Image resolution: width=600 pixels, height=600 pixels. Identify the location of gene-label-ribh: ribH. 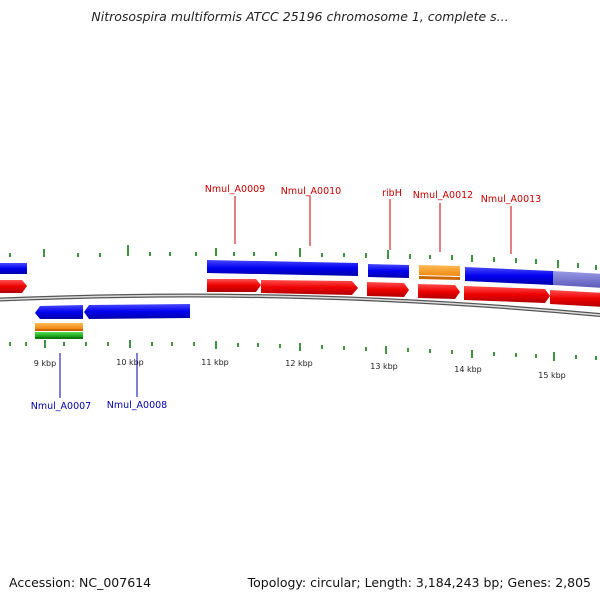
(392, 193).